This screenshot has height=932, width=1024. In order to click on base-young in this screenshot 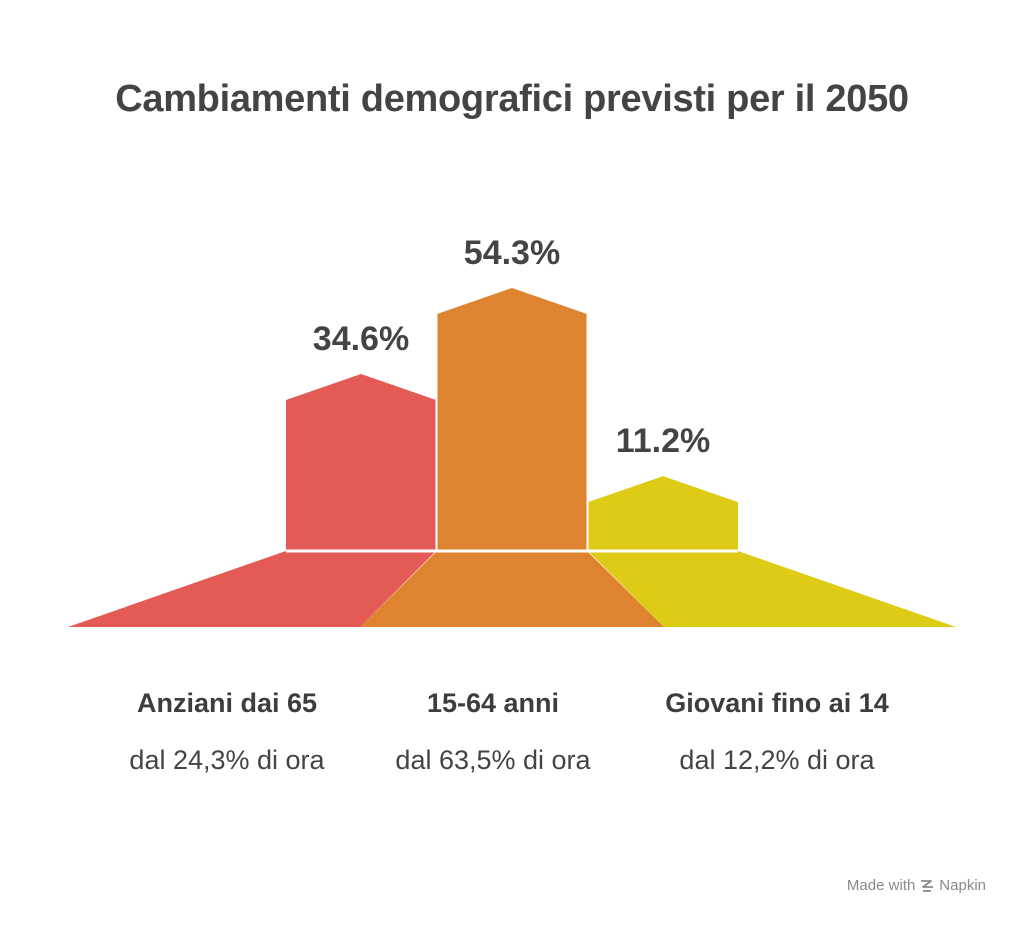, I will do `click(772, 589)`.